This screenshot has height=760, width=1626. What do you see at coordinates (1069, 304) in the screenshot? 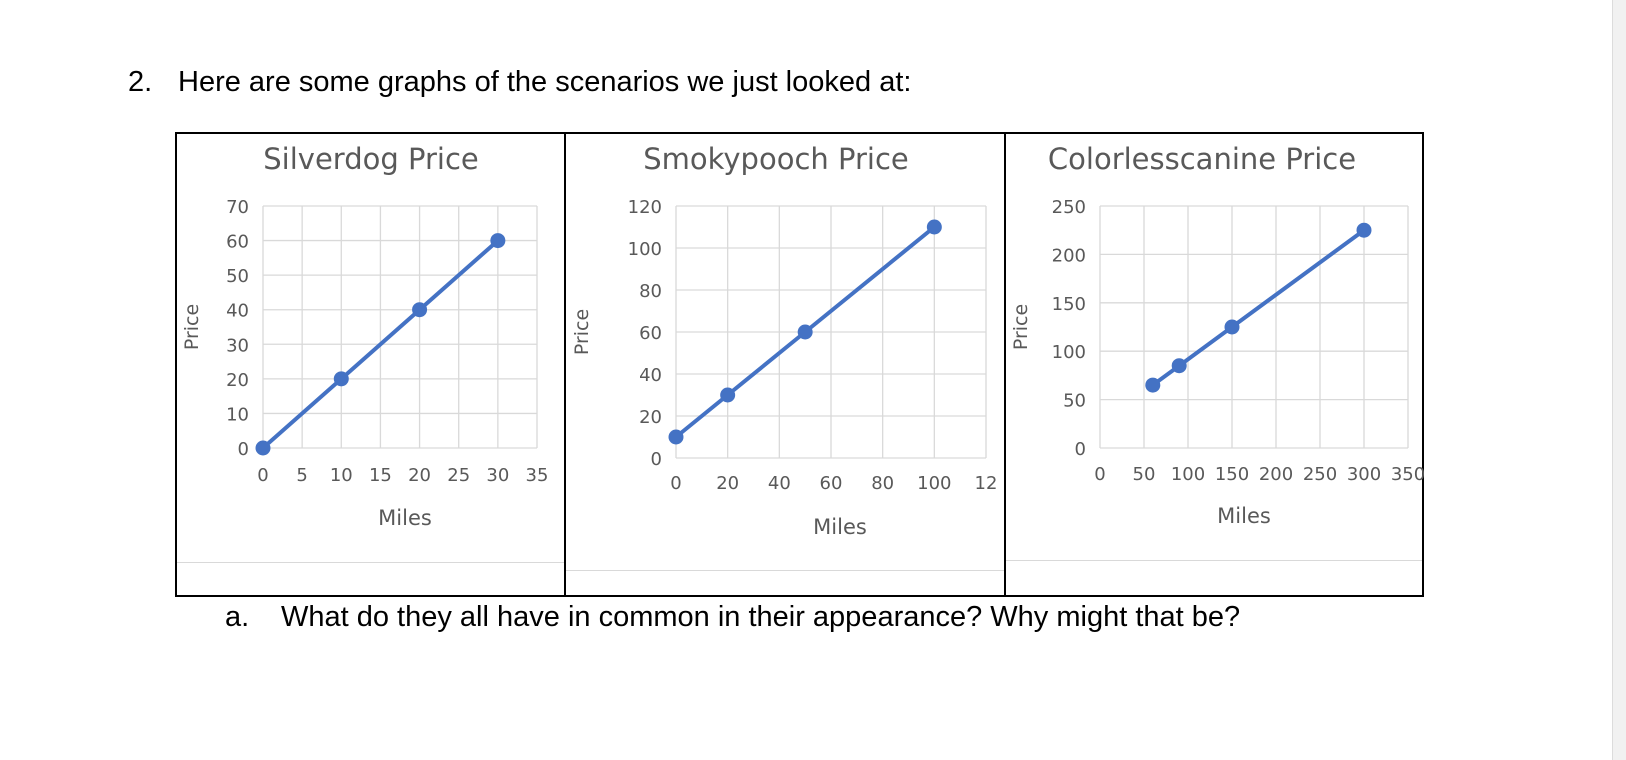
I see `y-tick-label: 150` at bounding box center [1069, 304].